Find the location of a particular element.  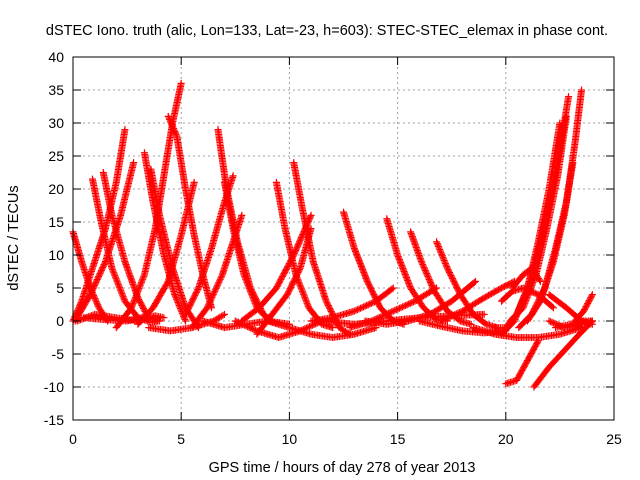

y-tick-label: -5 is located at coordinates (58, 354).